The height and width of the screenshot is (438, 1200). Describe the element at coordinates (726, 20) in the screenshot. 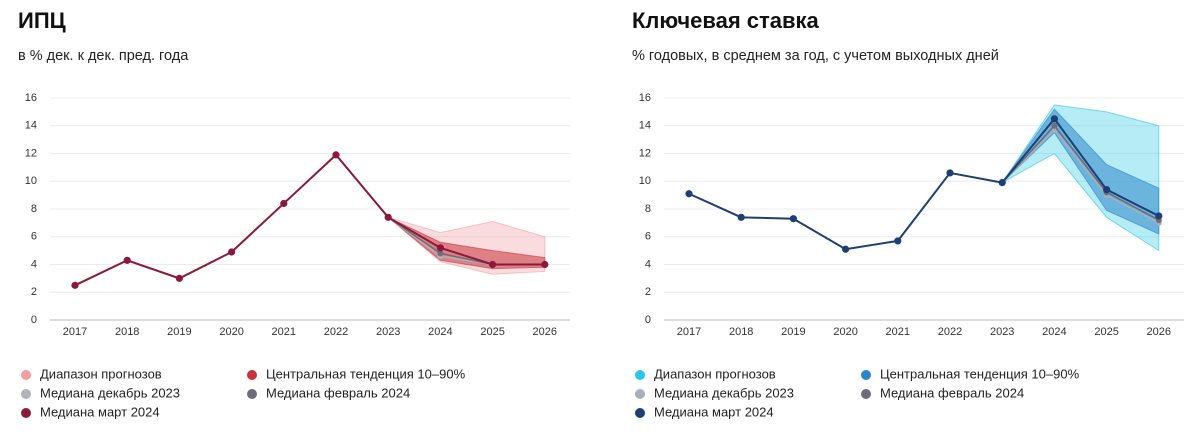

I see `chart-title: Ключевая ставка` at that location.